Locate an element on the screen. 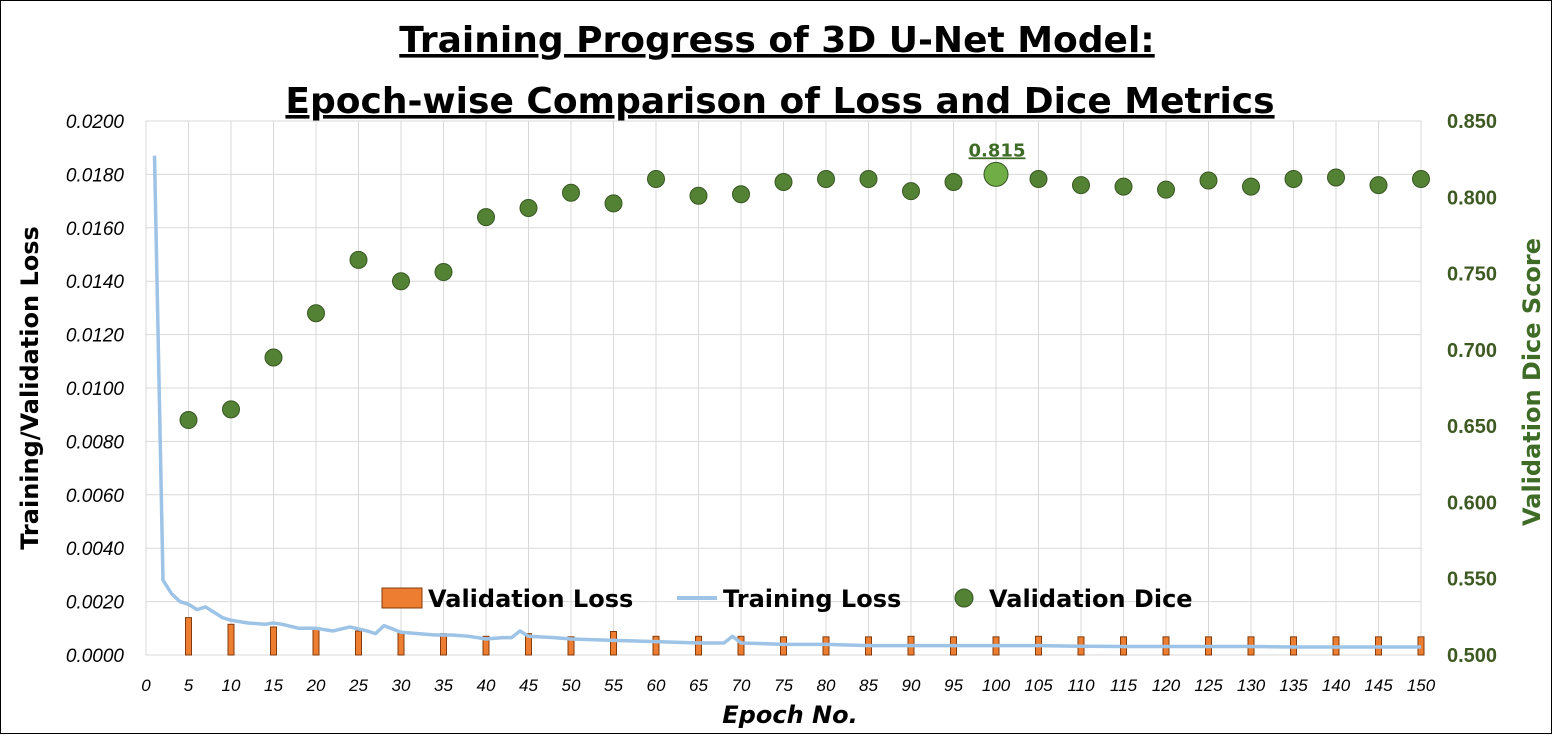  y-tick-right-label: 0.700 is located at coordinates (1472, 351).